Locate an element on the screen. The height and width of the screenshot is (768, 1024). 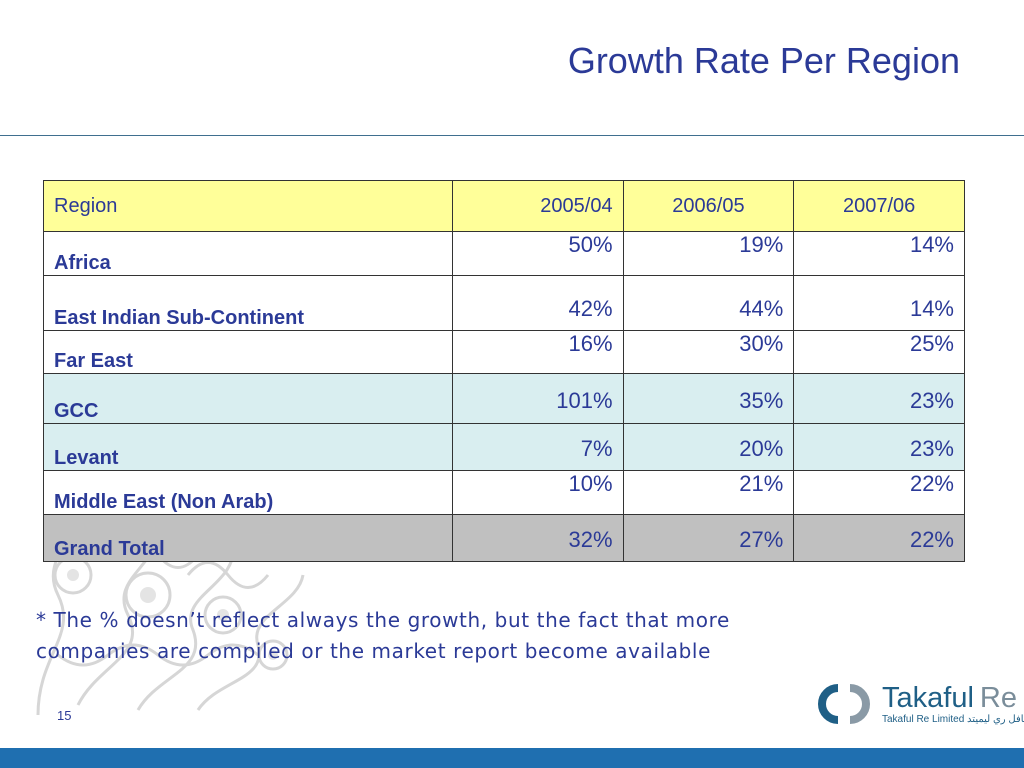
table-row: Levant 7% 20% 23% is located at coordinates (504, 447).